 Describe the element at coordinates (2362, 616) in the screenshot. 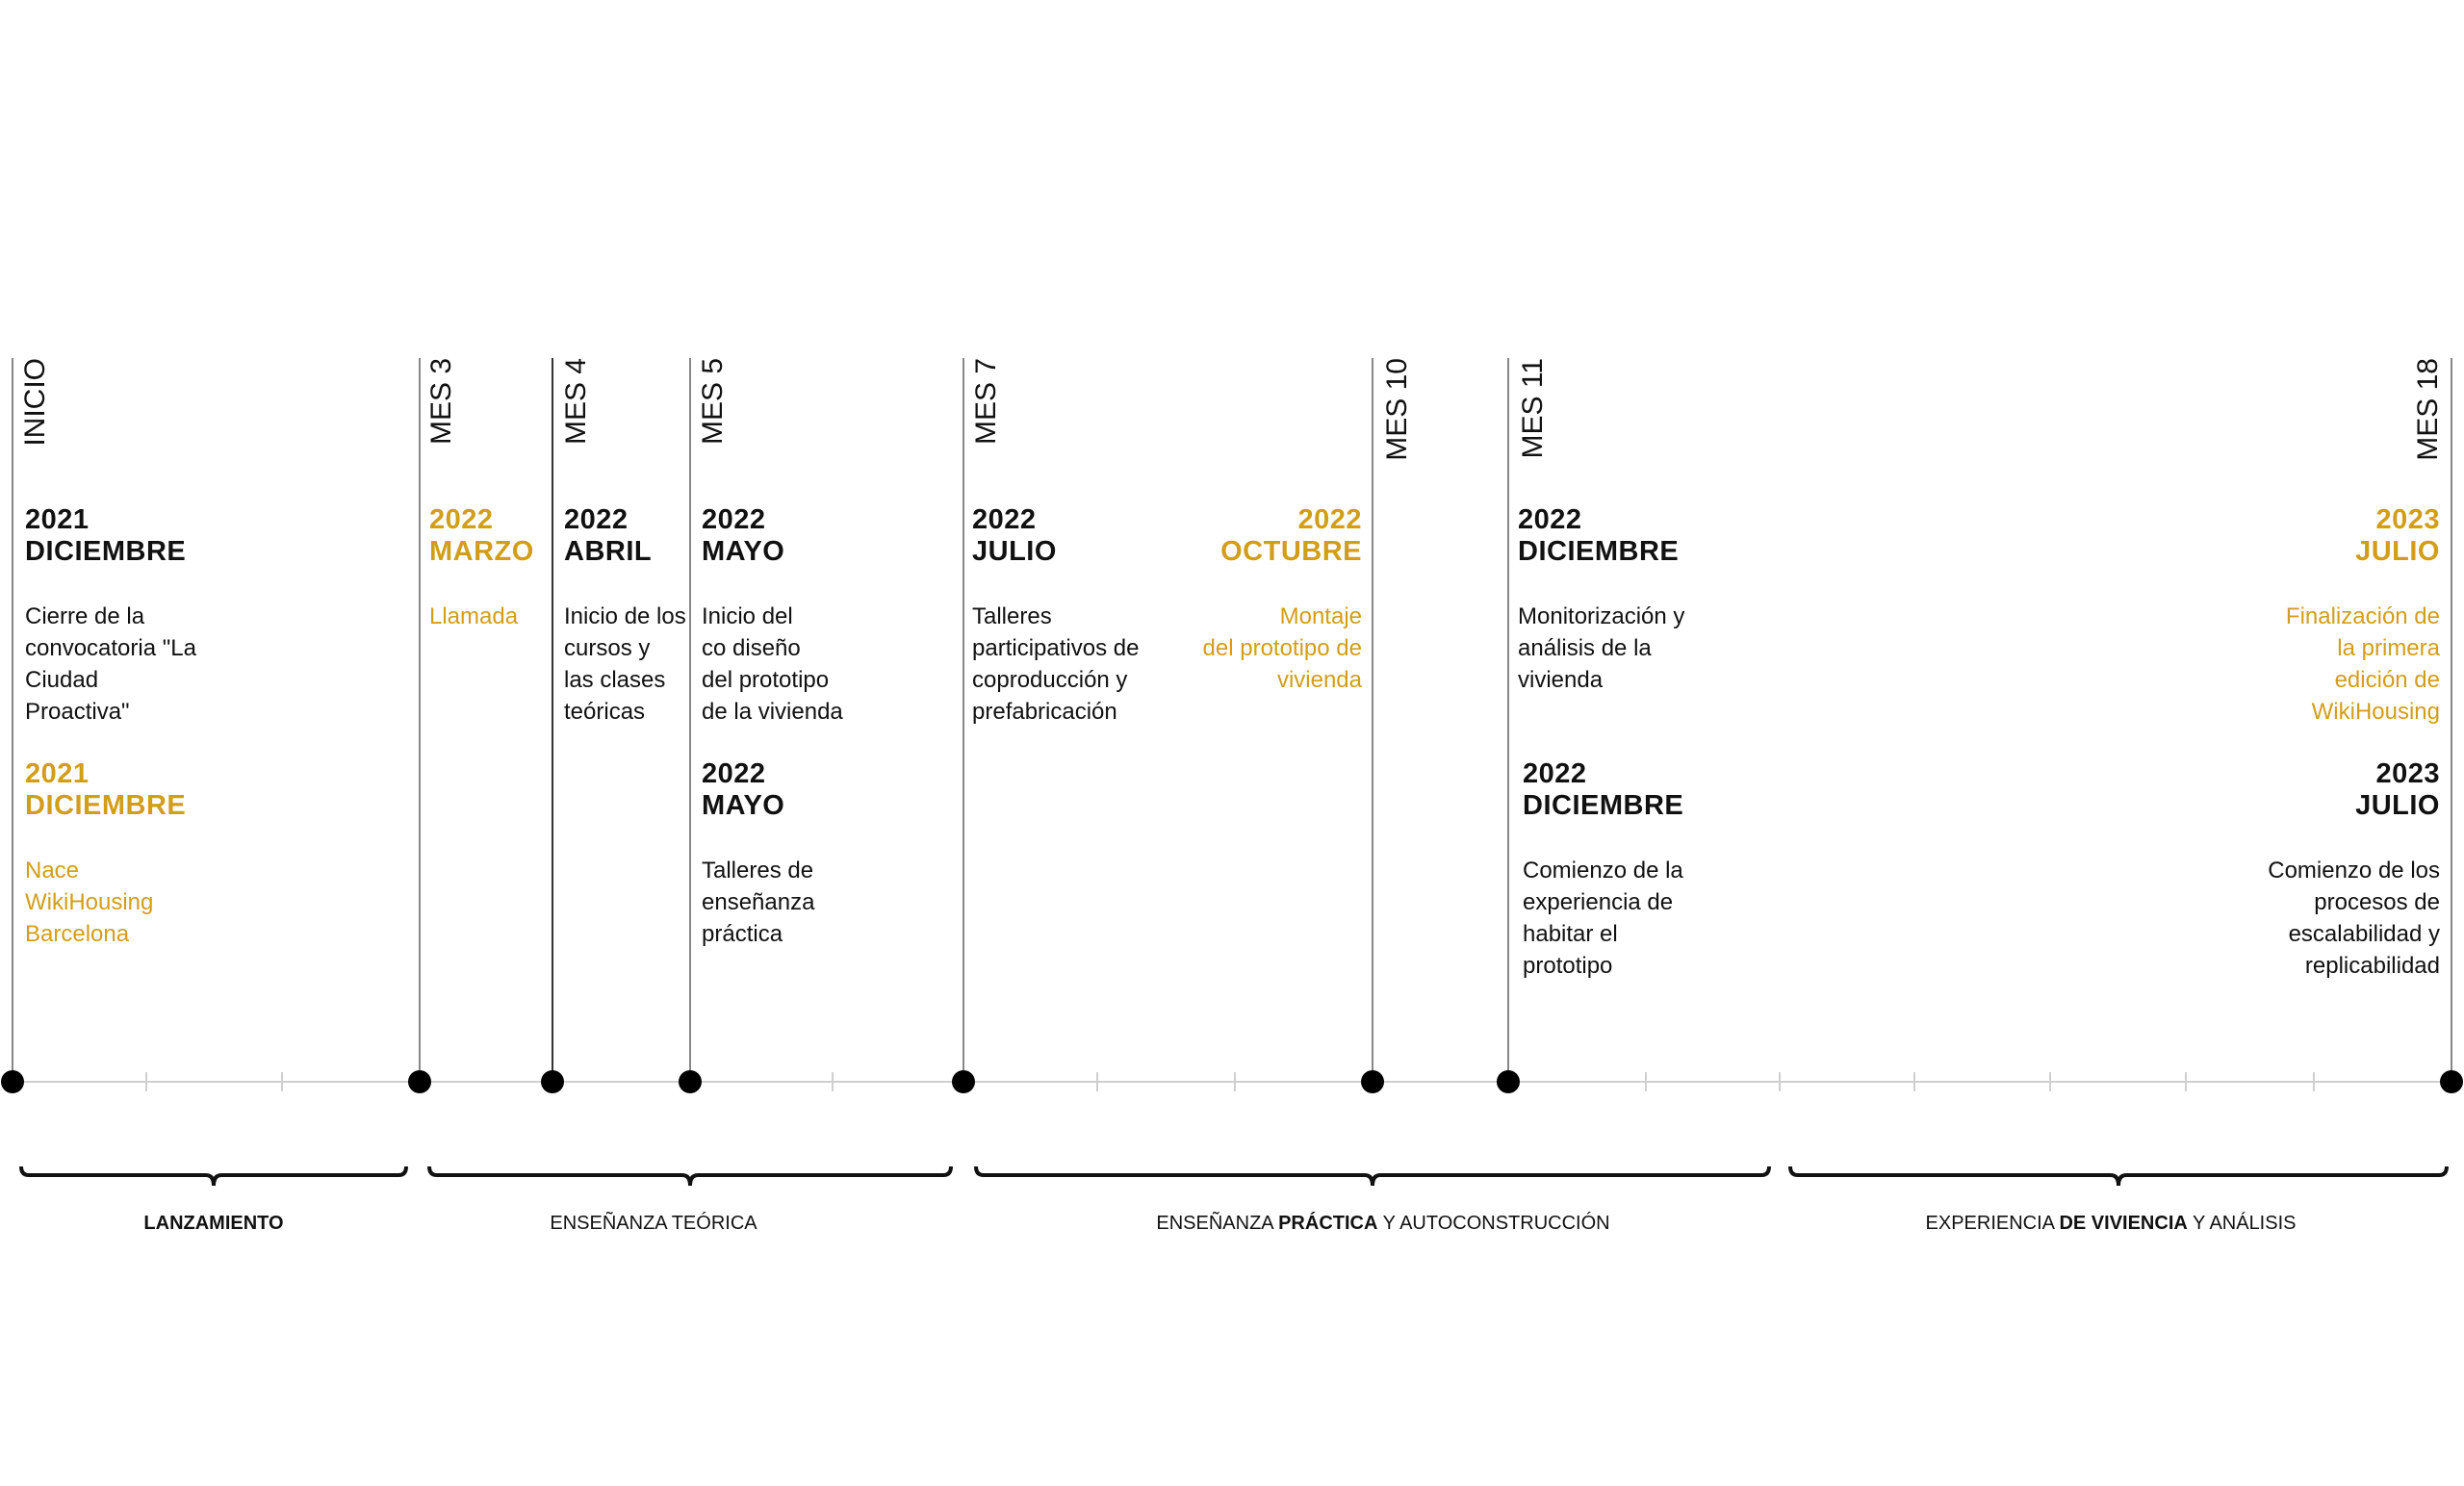

I see `event-line: Finalización de` at that location.